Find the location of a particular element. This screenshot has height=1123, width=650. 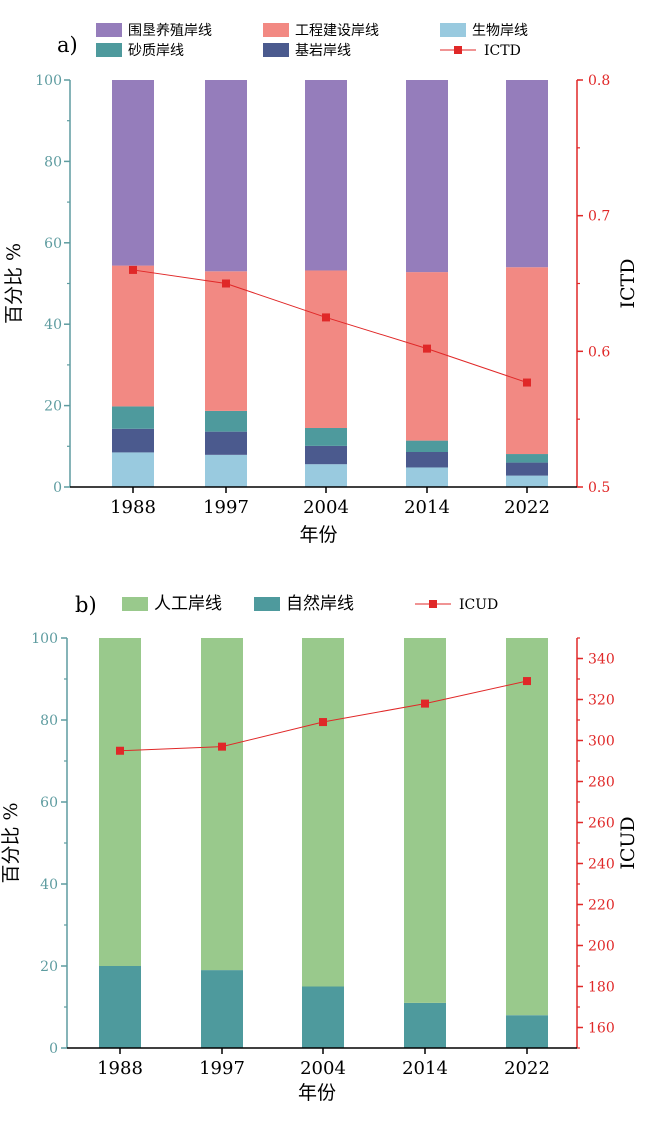

marker-ICUD-1997 is located at coordinates (222, 746).